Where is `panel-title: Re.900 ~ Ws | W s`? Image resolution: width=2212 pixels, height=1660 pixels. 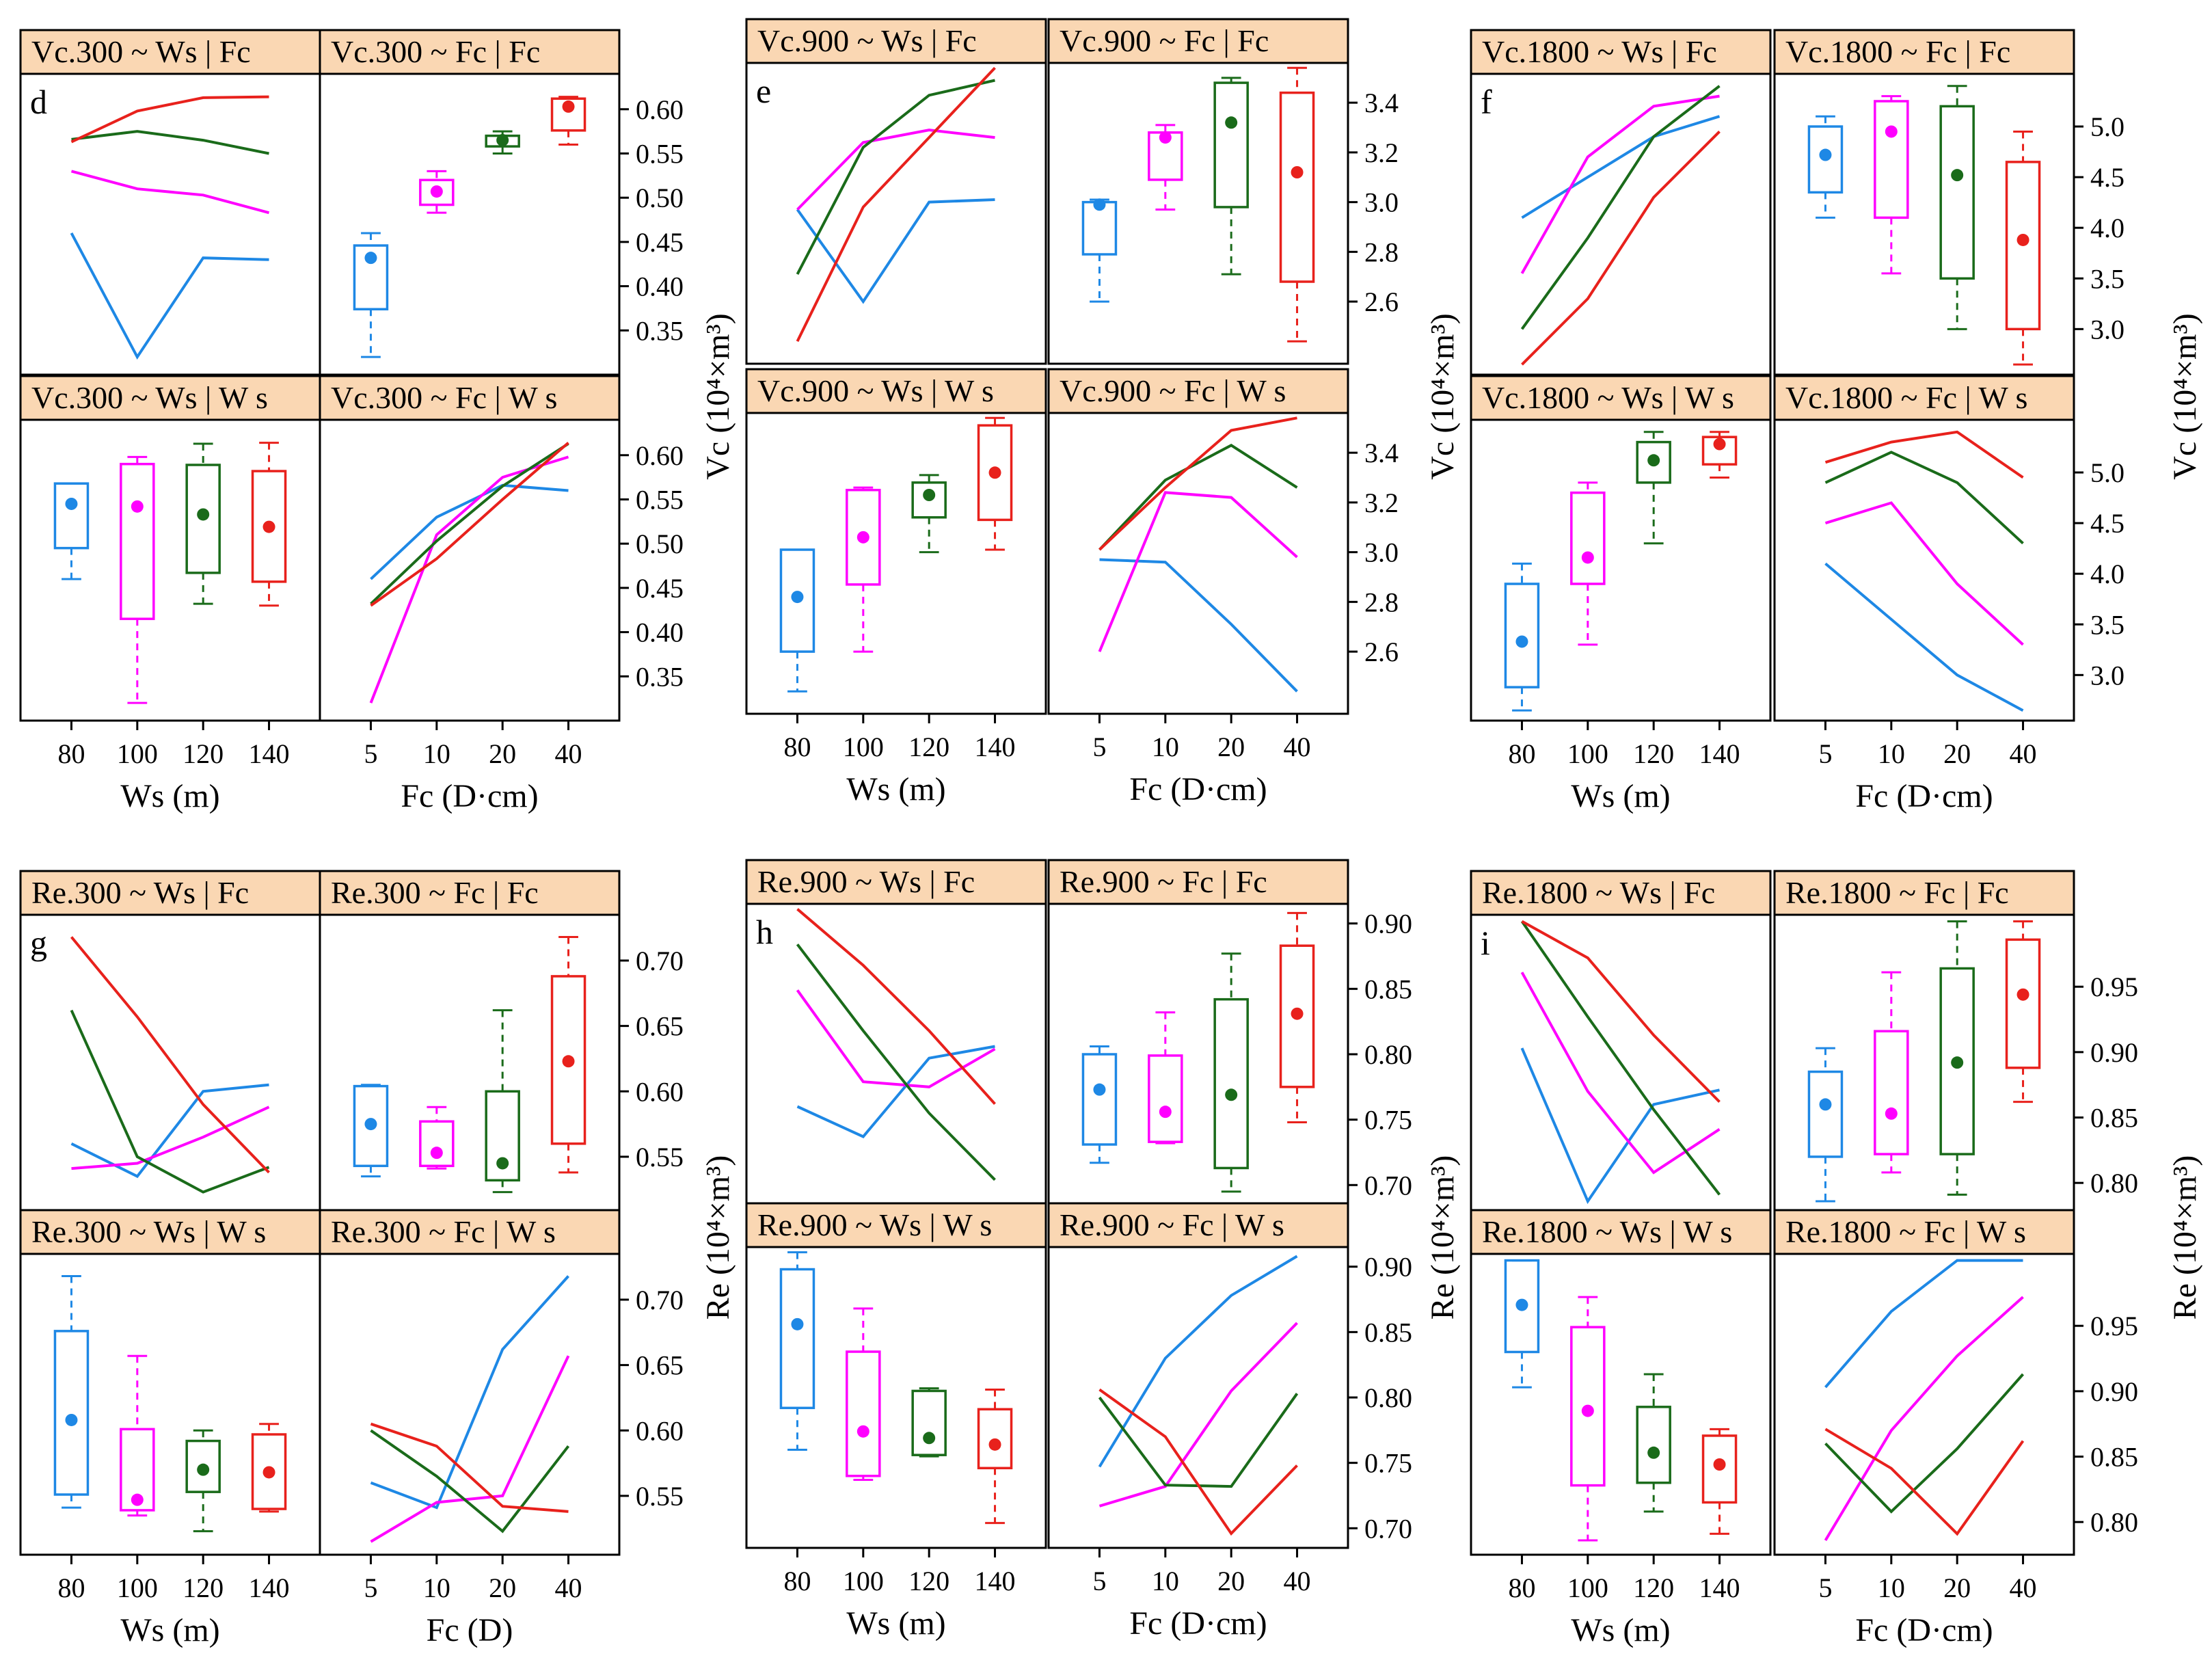 panel-title: Re.900 ~ Ws | W s is located at coordinates (874, 1224).